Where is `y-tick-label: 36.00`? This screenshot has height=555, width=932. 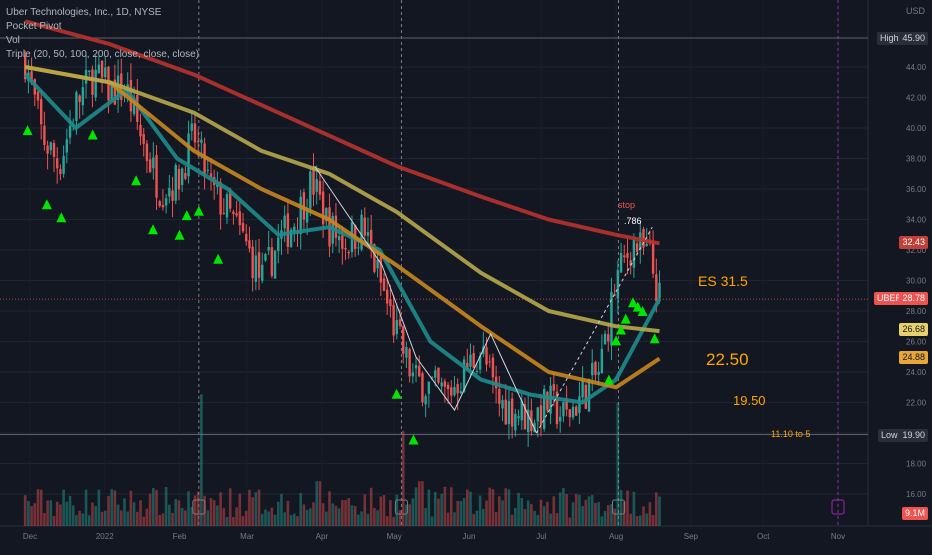 y-tick-label: 36.00 is located at coordinates (916, 189).